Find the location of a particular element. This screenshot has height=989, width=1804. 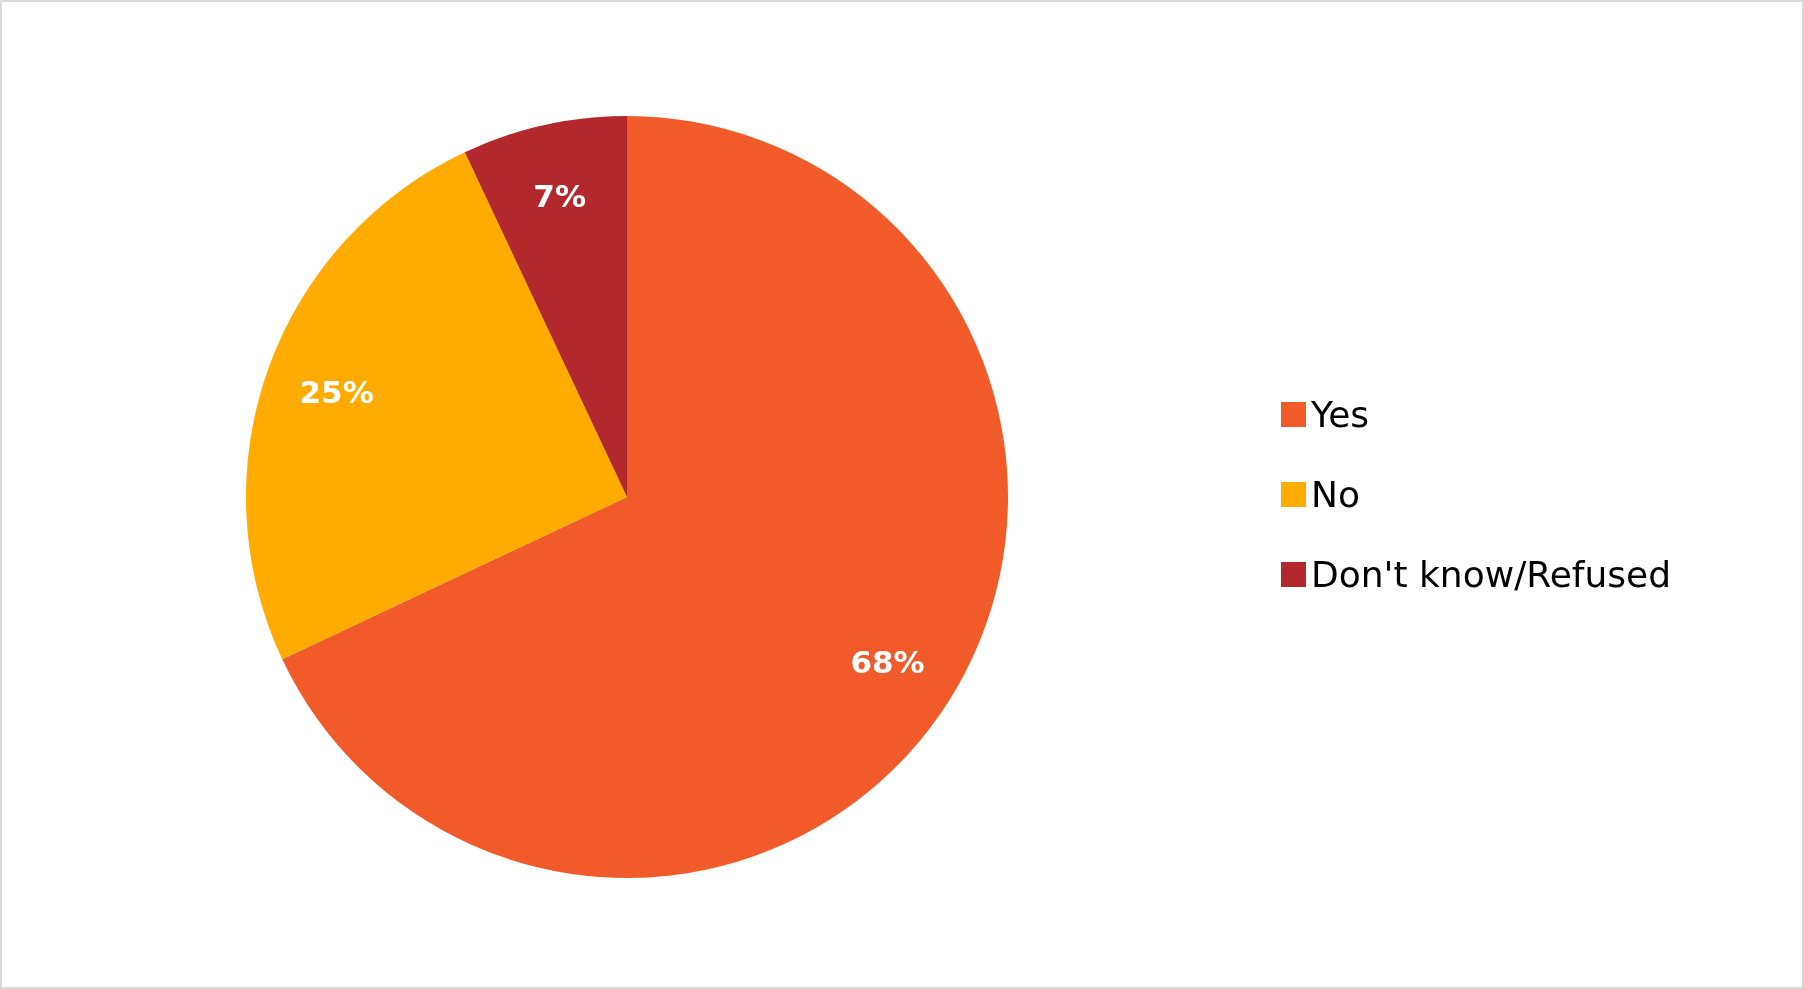

data-label: 68% is located at coordinates (887, 662).